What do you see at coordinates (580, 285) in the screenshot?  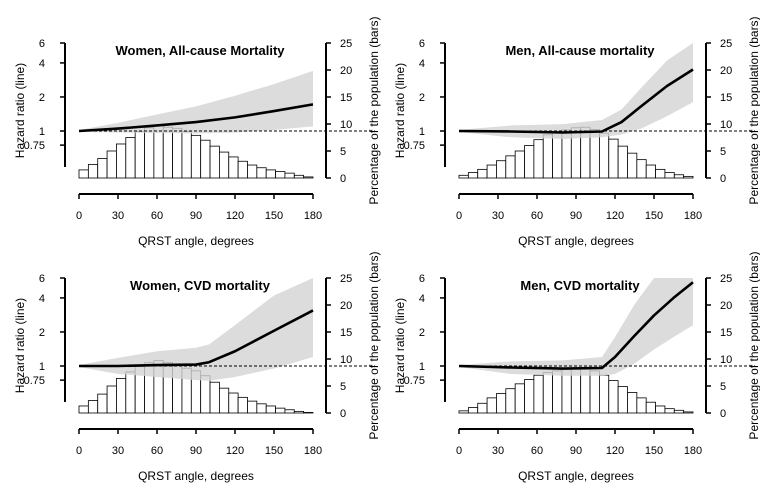 I see `chart-title: Men, CVD mortality` at bounding box center [580, 285].